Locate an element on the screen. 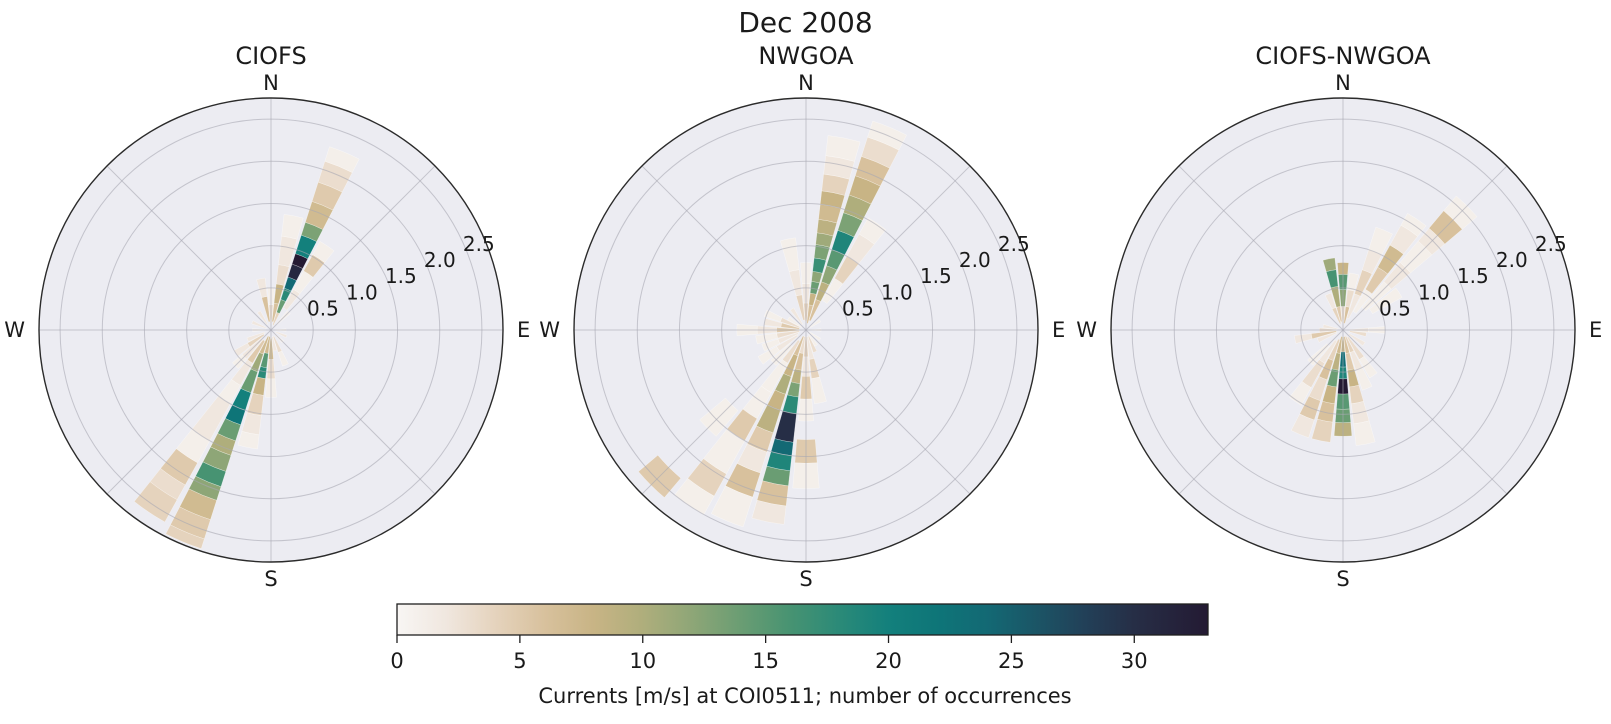 Image resolution: width=1611 pixels, height=724 pixels. petals-nwgoa is located at coordinates (772, 324).